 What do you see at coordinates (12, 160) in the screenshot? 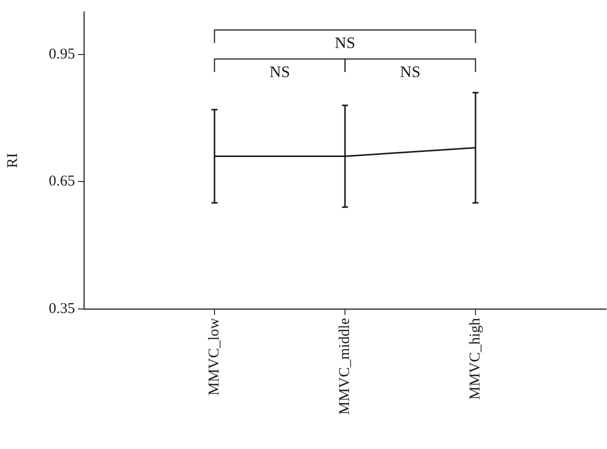
I see `y-axis-title: RI` at bounding box center [12, 160].